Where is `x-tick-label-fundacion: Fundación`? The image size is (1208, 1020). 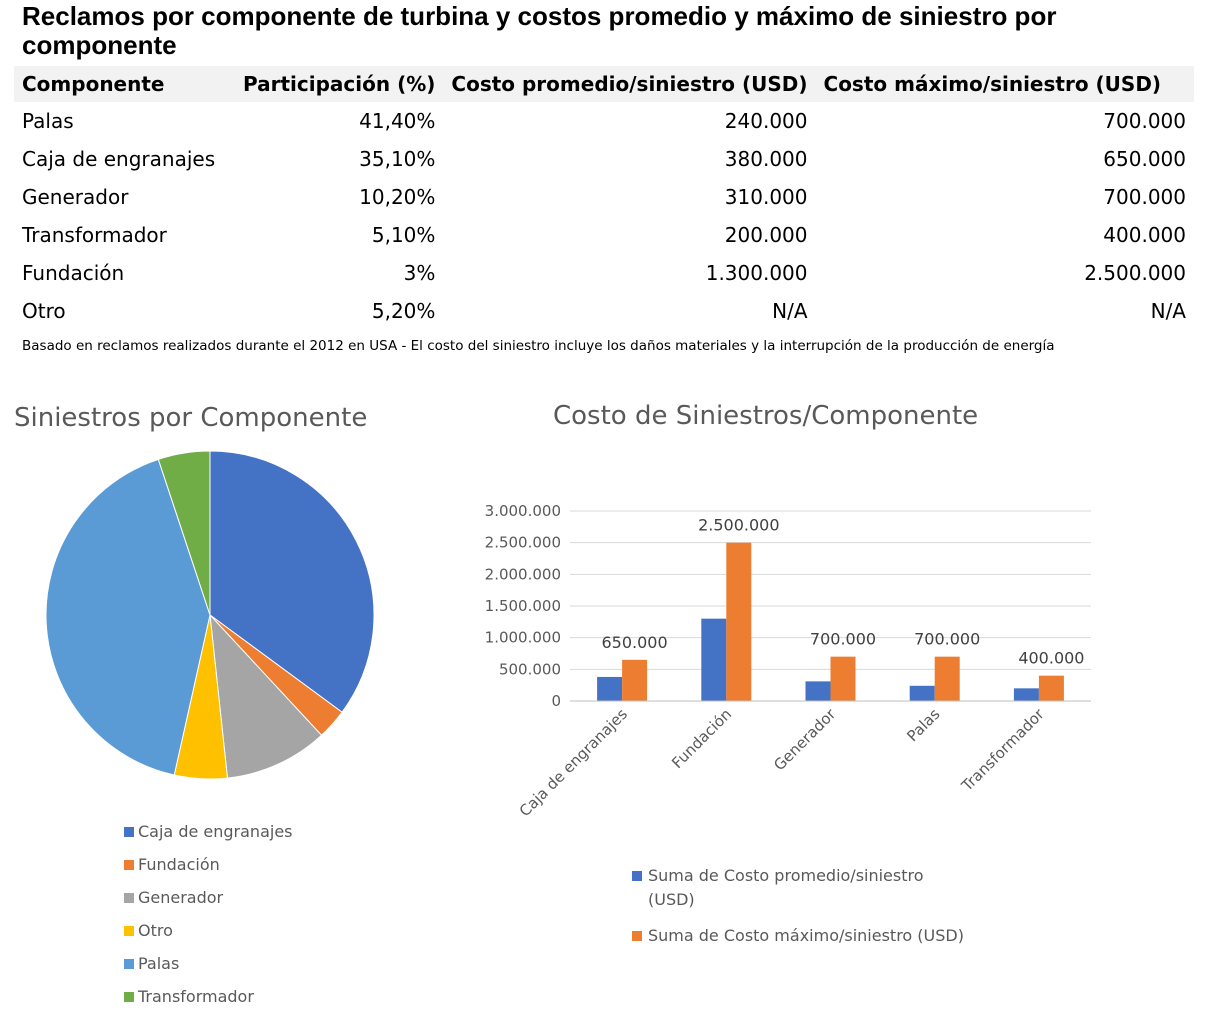
x-tick-label-fundacion: Fundación is located at coordinates (701, 738).